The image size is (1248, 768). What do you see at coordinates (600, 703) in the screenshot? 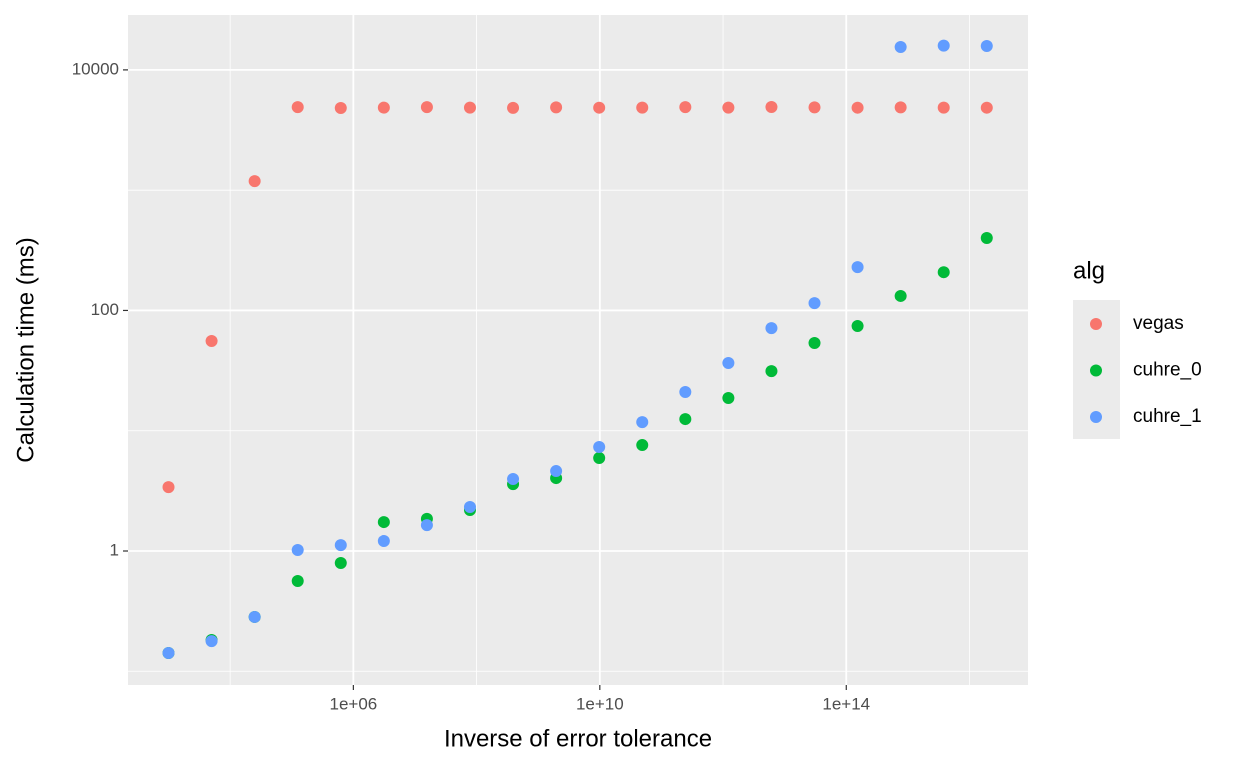
I see `x-tick-label: 1e+10` at bounding box center [600, 703].